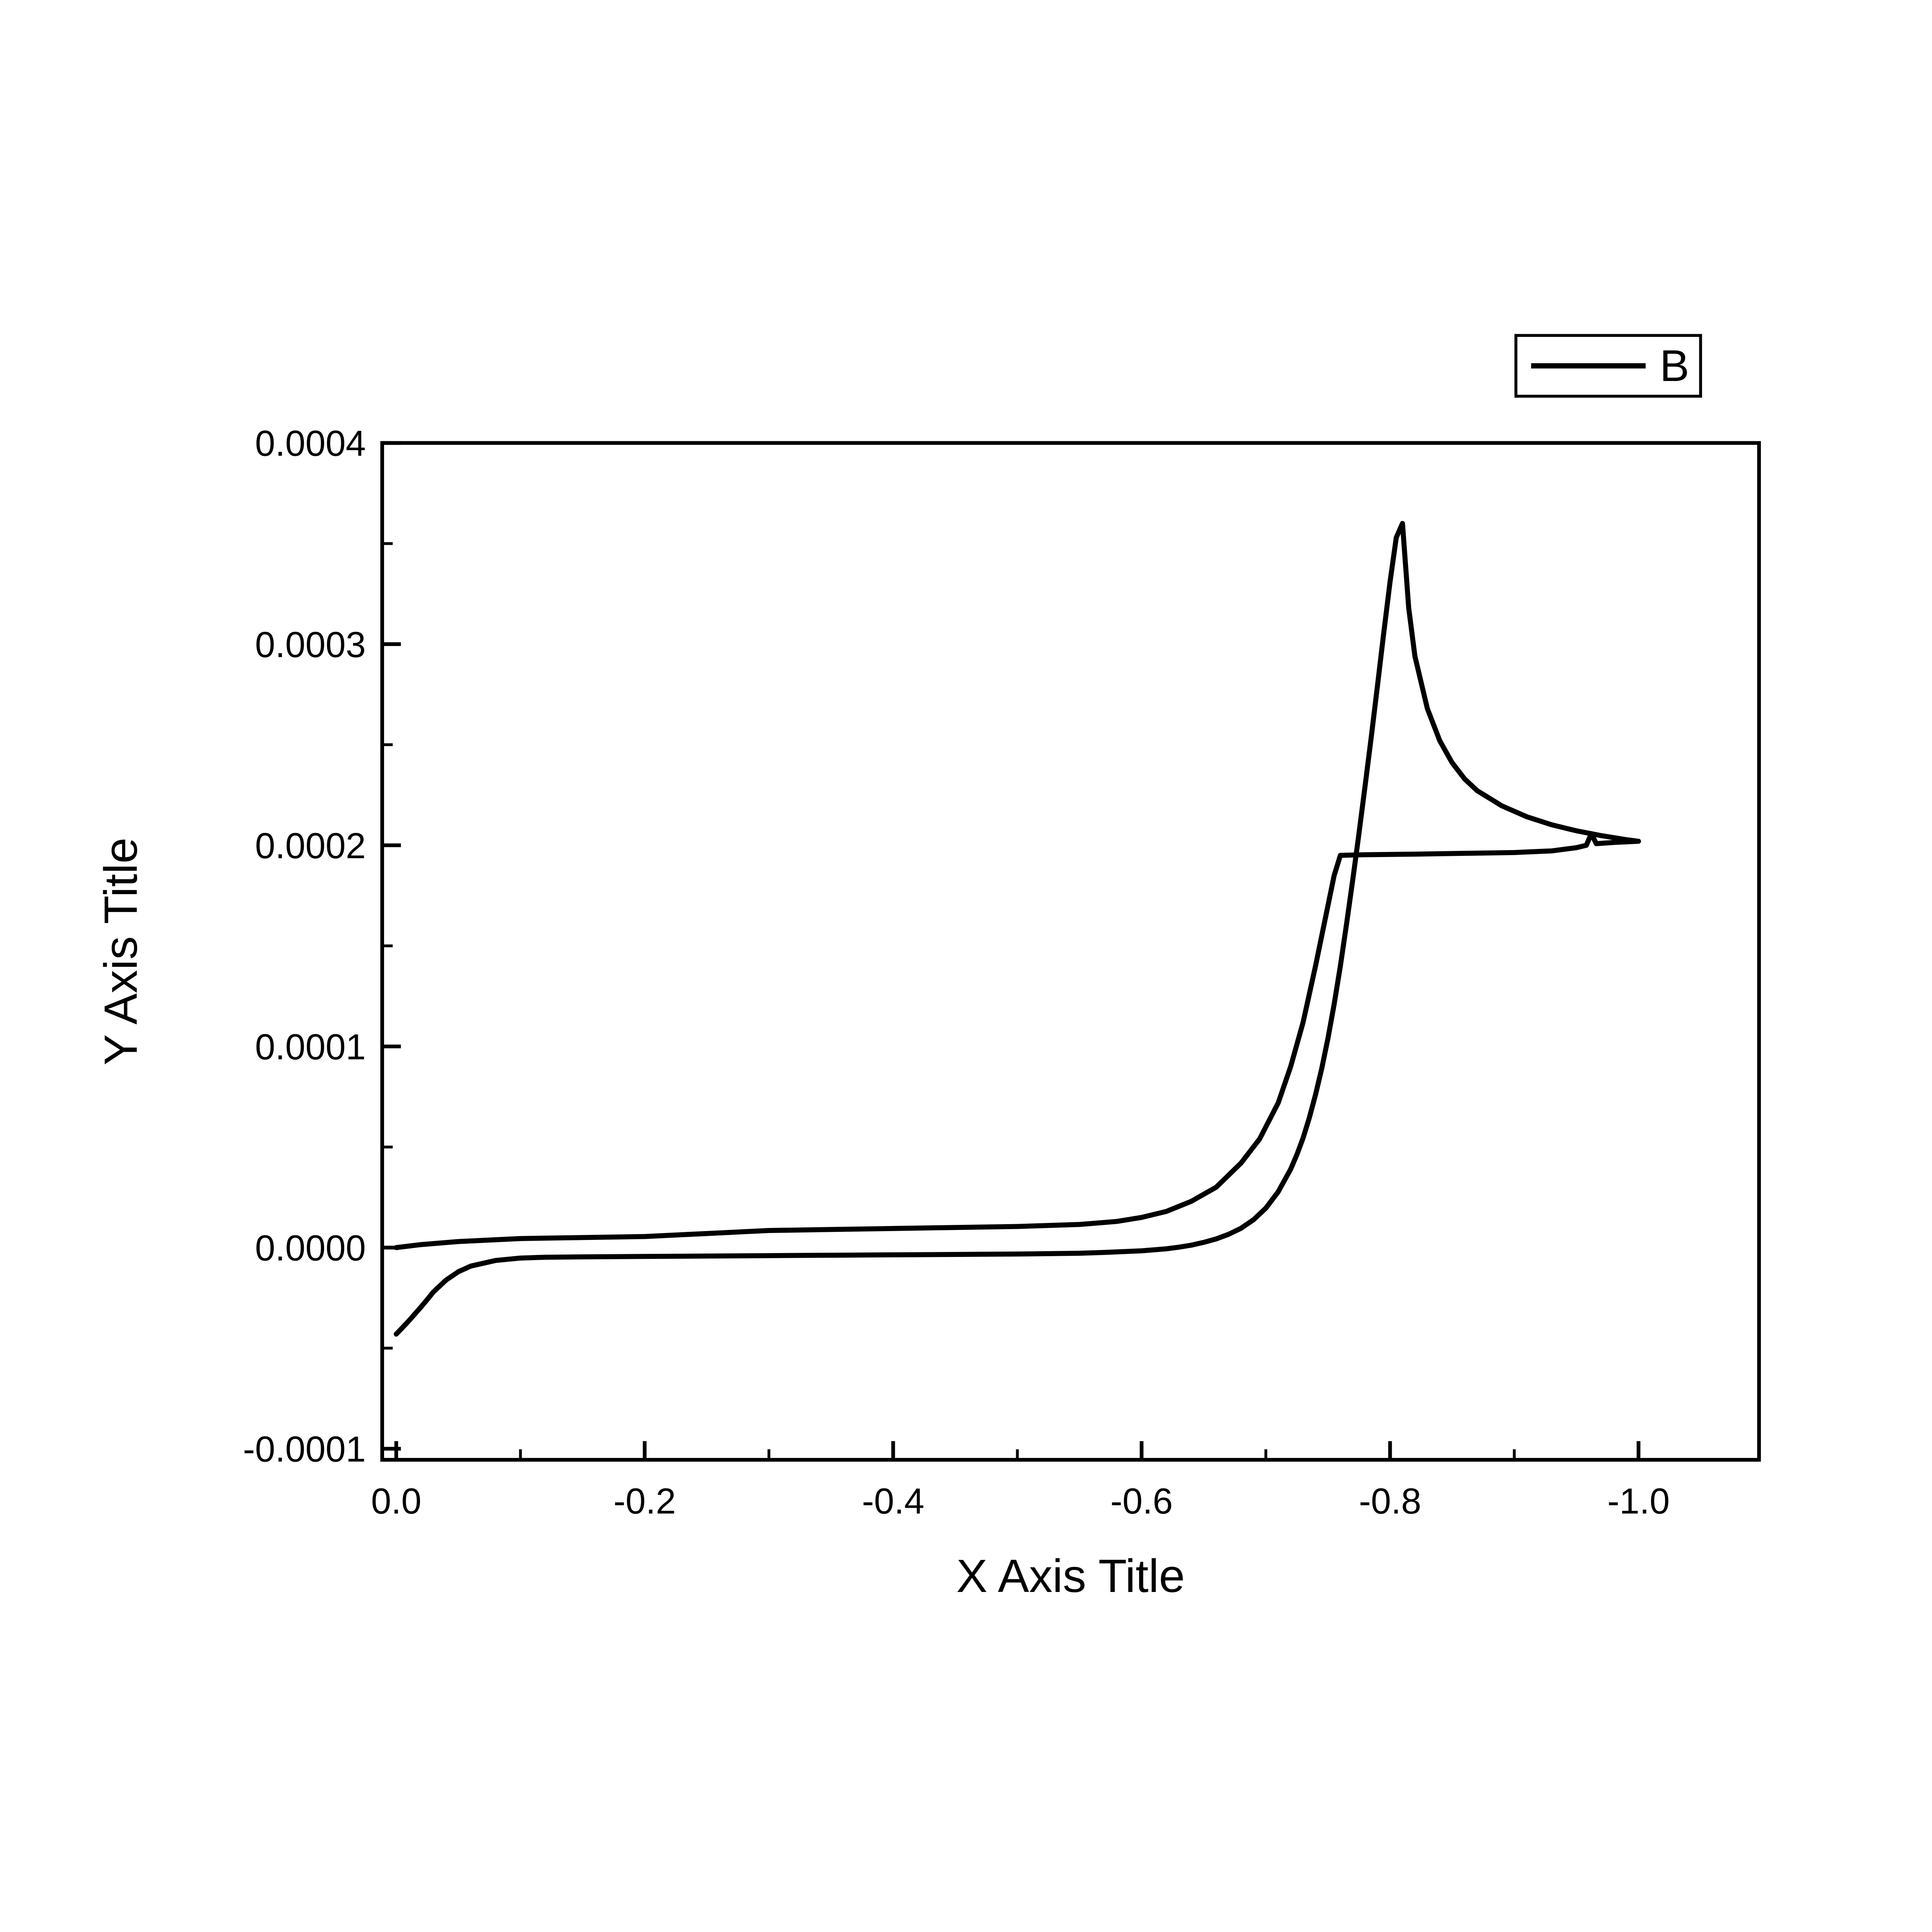 Image resolution: width=1932 pixels, height=1932 pixels. What do you see at coordinates (396, 1501) in the screenshot?
I see `x-tick-label: 0.0` at bounding box center [396, 1501].